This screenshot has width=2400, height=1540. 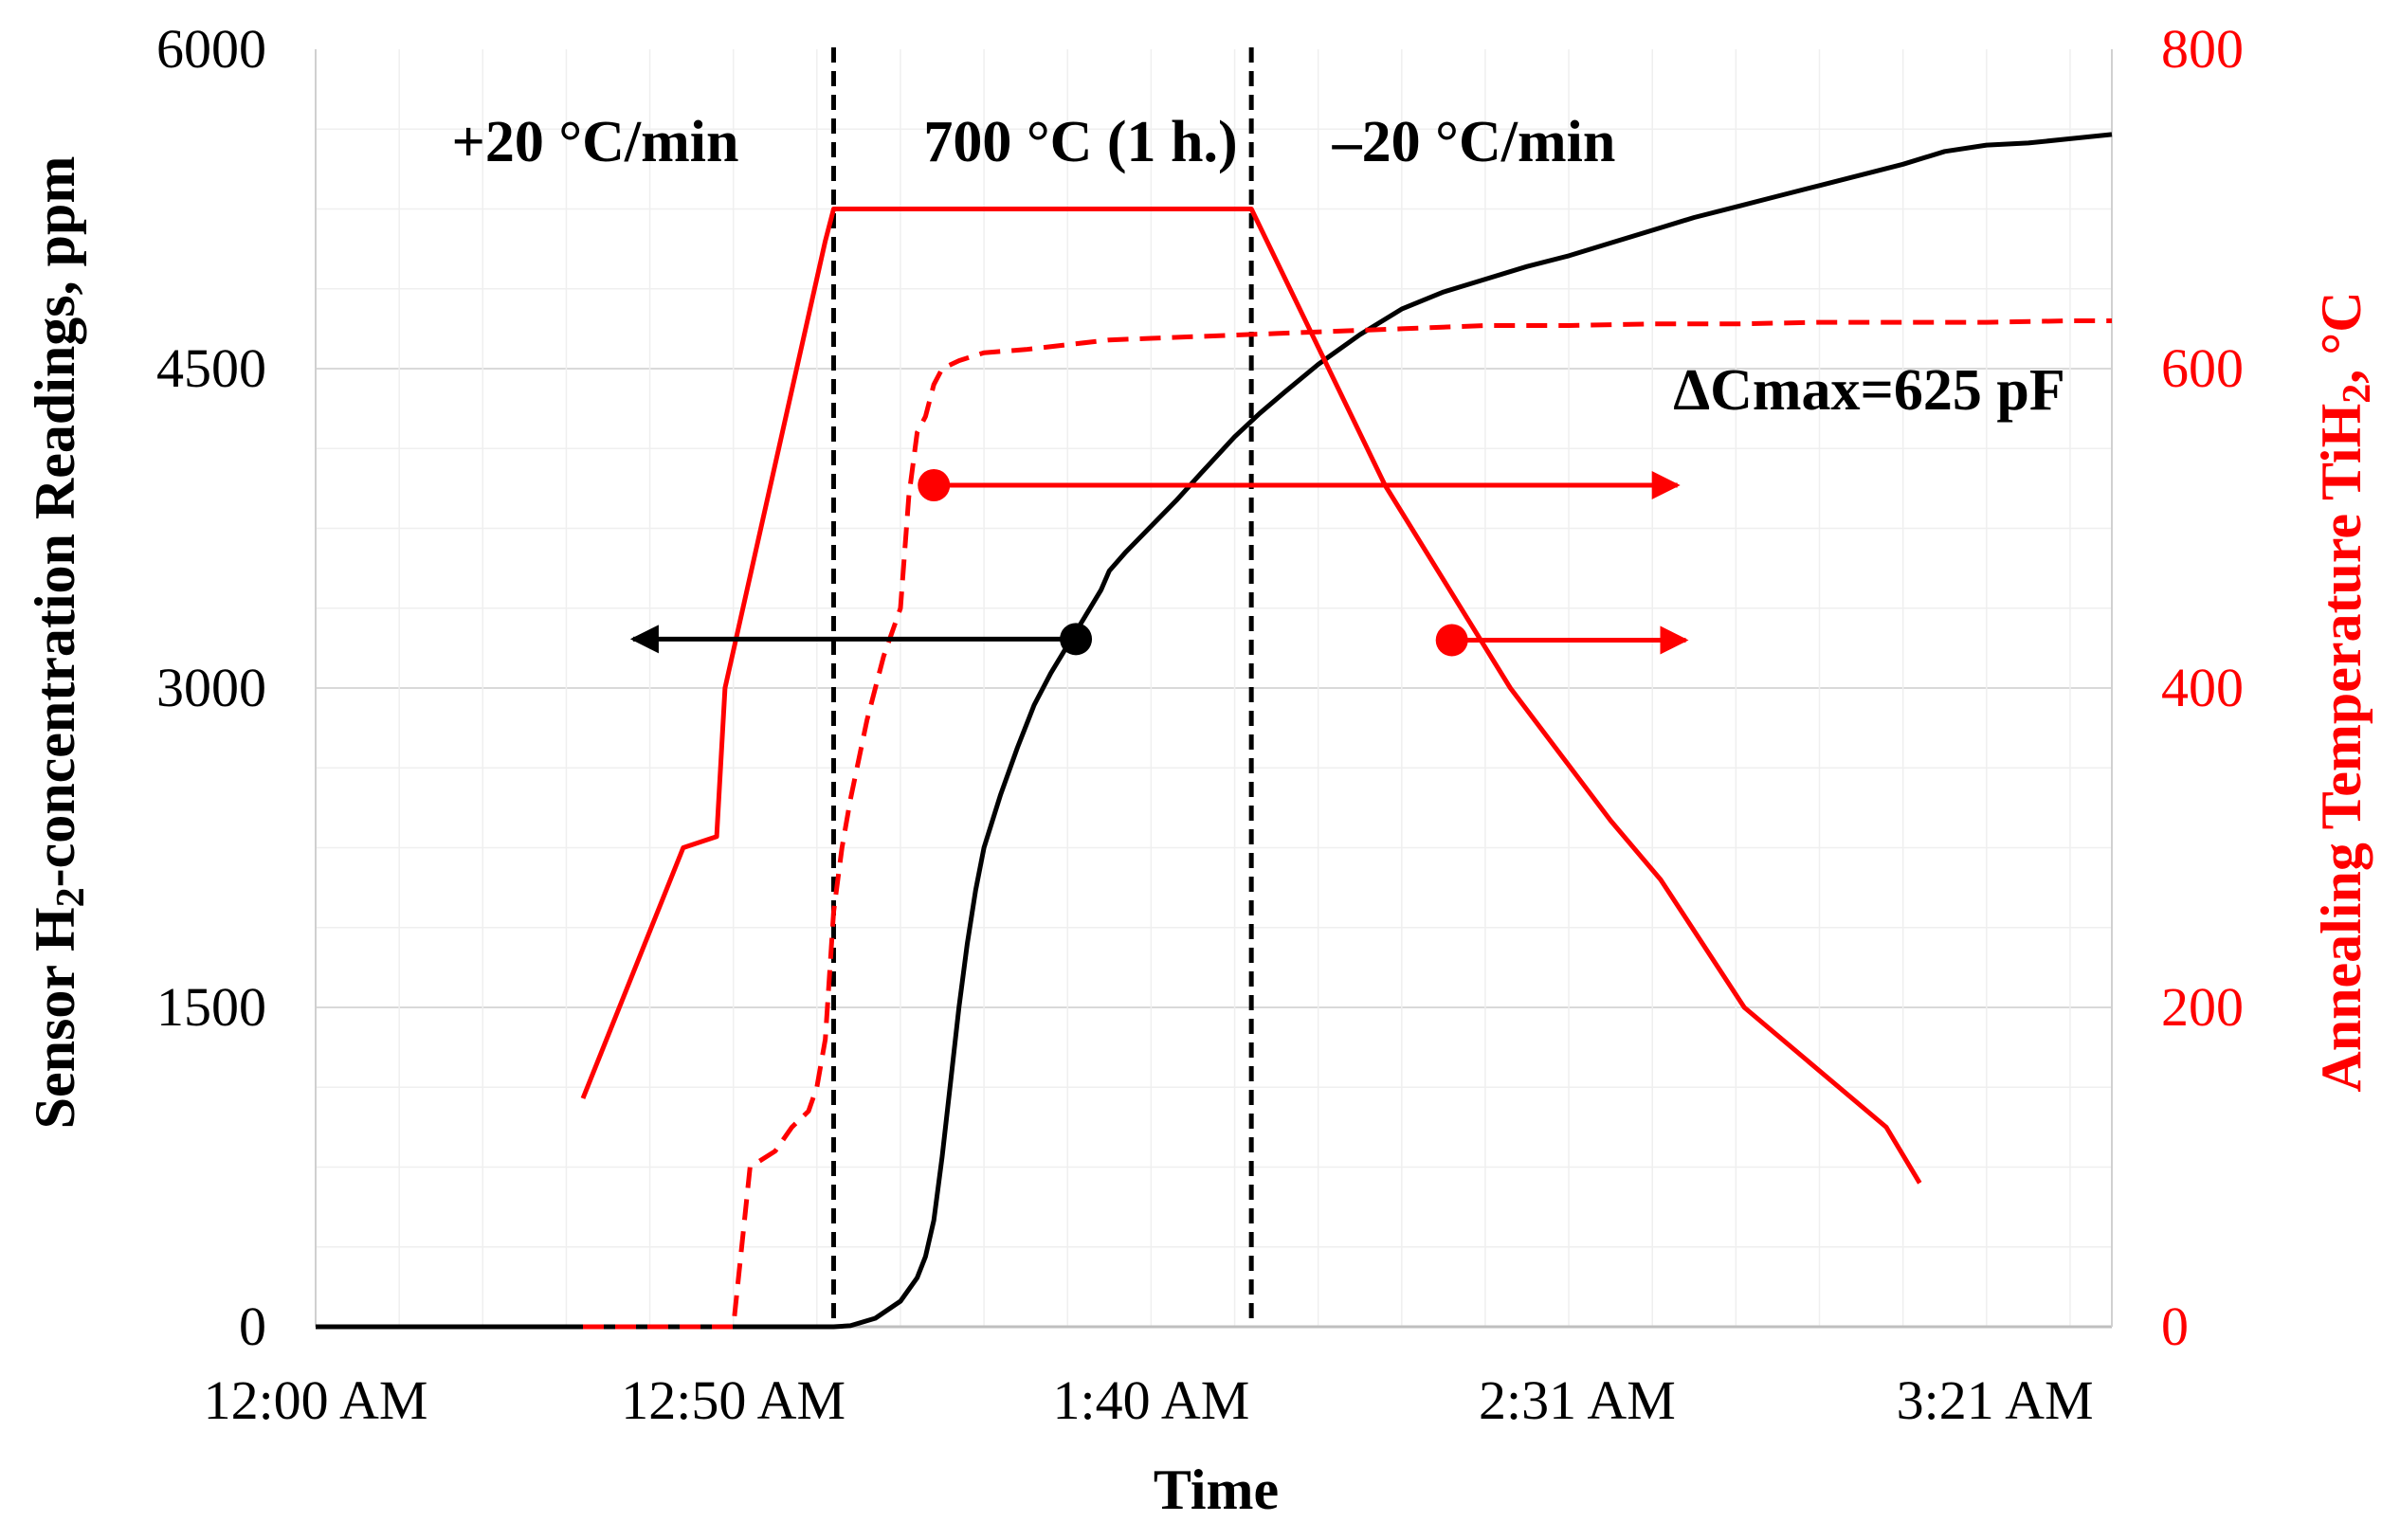 What do you see at coordinates (1868, 390) in the screenshot?
I see `delta-c-annotation: ΔCmax=625 pF` at bounding box center [1868, 390].